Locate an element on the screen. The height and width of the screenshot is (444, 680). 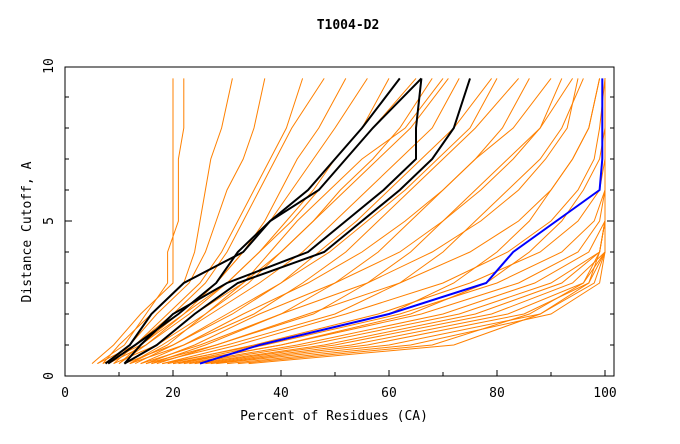
x-tick-label: 100 is located at coordinates (604, 393).